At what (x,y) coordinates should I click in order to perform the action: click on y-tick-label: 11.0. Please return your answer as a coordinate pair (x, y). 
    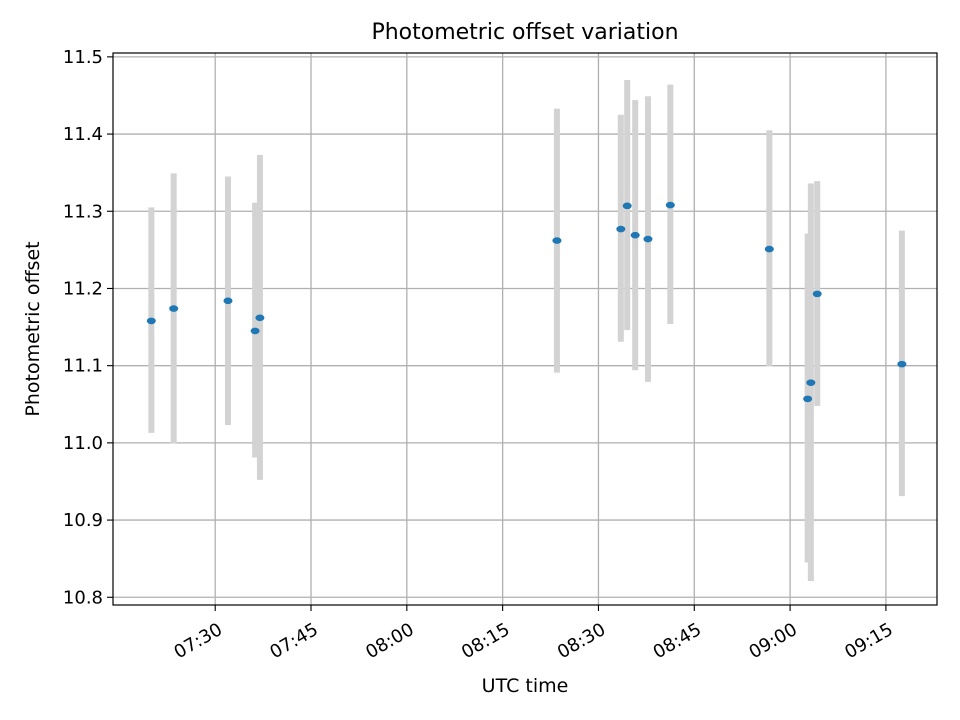
    Looking at the image, I should click on (83, 443).